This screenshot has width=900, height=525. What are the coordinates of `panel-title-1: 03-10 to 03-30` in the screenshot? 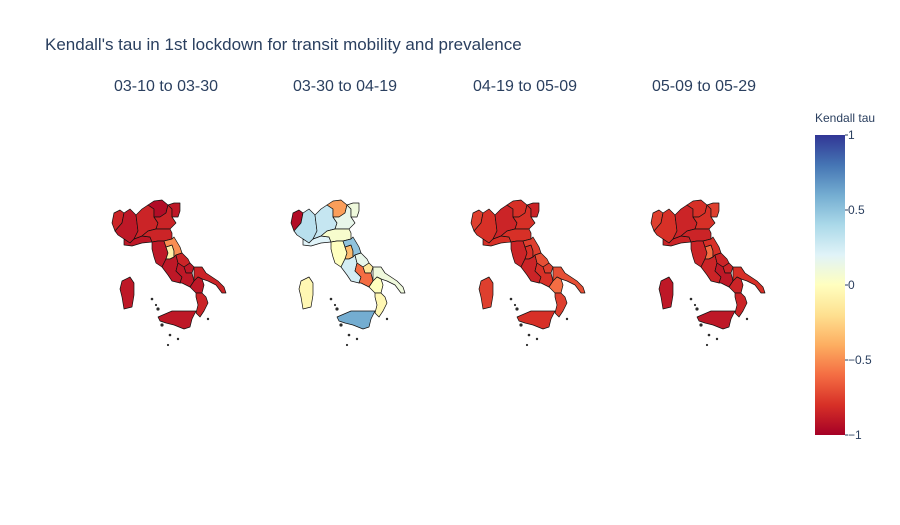 It's located at (166, 86).